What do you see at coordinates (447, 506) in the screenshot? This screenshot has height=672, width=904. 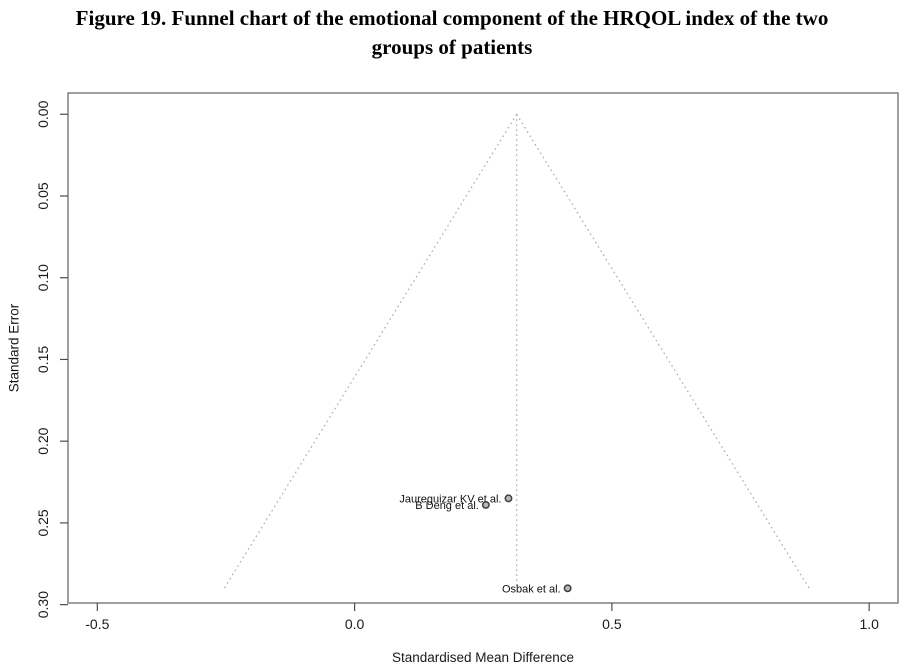 I see `study-point-label: B Deng et al.` at bounding box center [447, 506].